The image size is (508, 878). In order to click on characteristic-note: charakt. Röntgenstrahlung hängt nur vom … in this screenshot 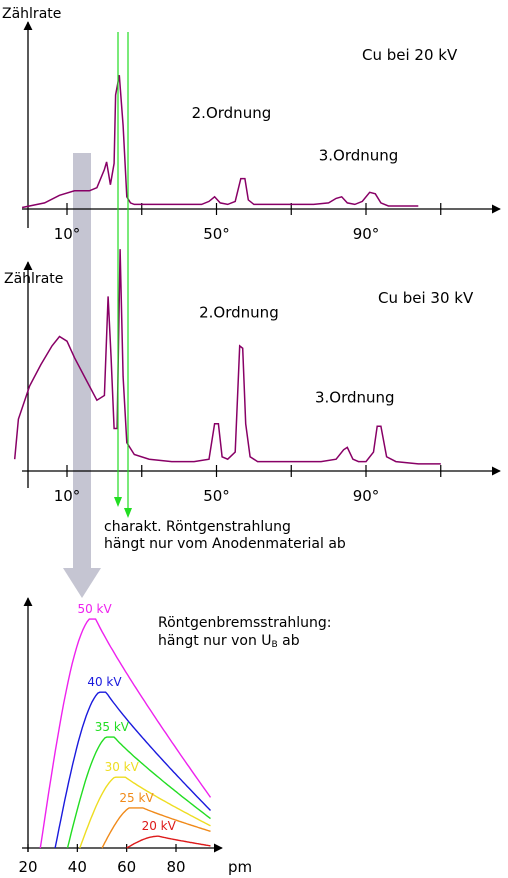, I will do `click(225, 535)`.